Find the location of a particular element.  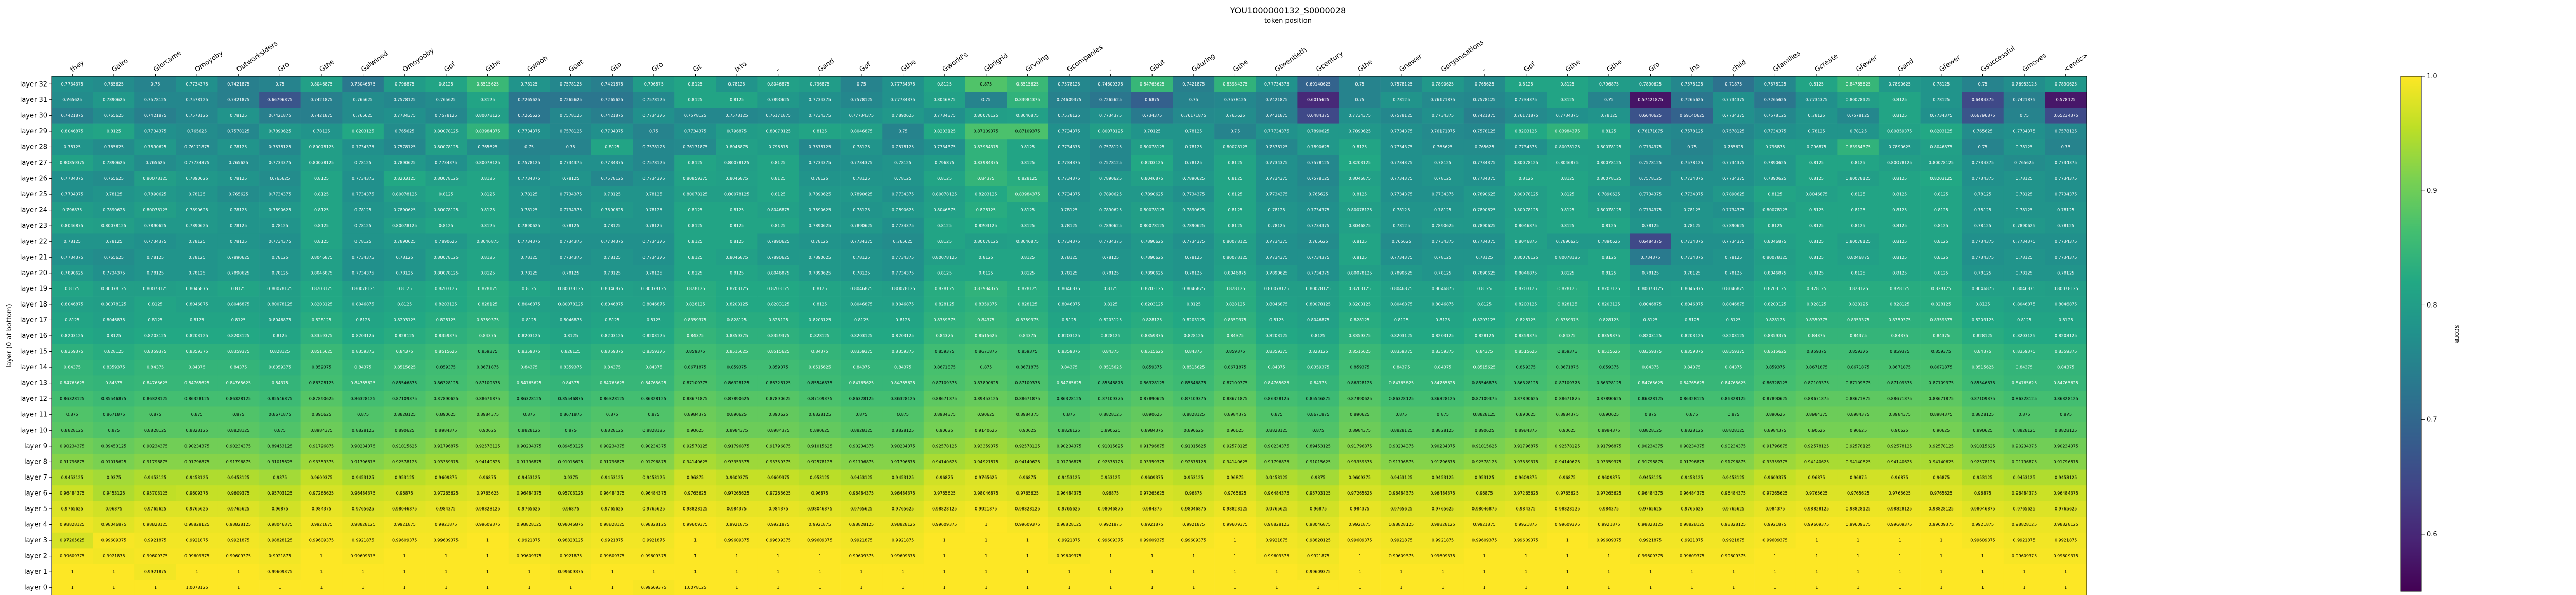

cell-value-label: 0.90625 is located at coordinates (1899, 430).